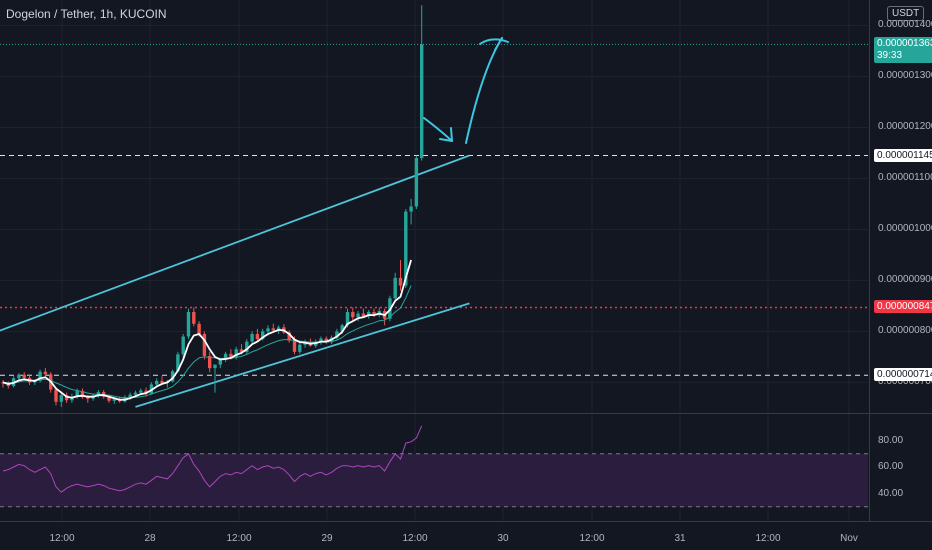 The width and height of the screenshot is (932, 550). What do you see at coordinates (903, 155) in the screenshot?
I see `level-price-badge: 0.000001145` at bounding box center [903, 155].